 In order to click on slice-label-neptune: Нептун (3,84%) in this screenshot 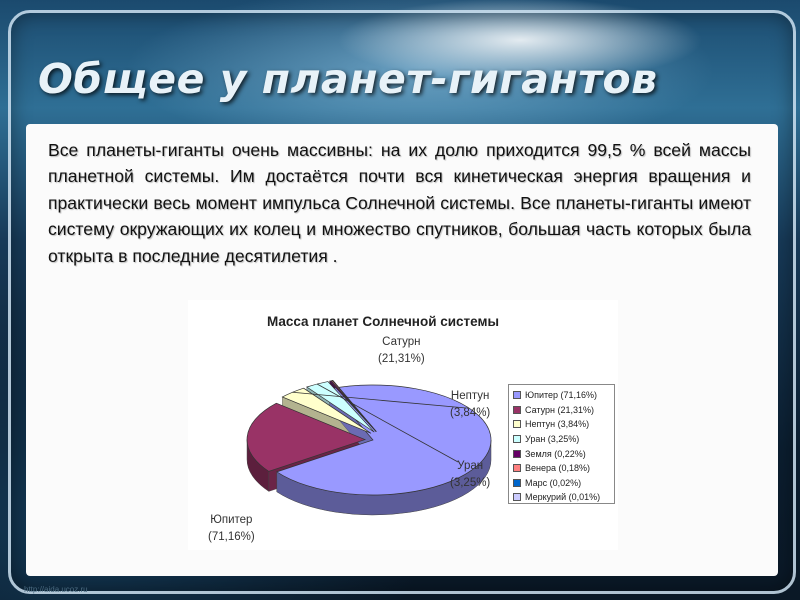, I will do `click(470, 405)`.